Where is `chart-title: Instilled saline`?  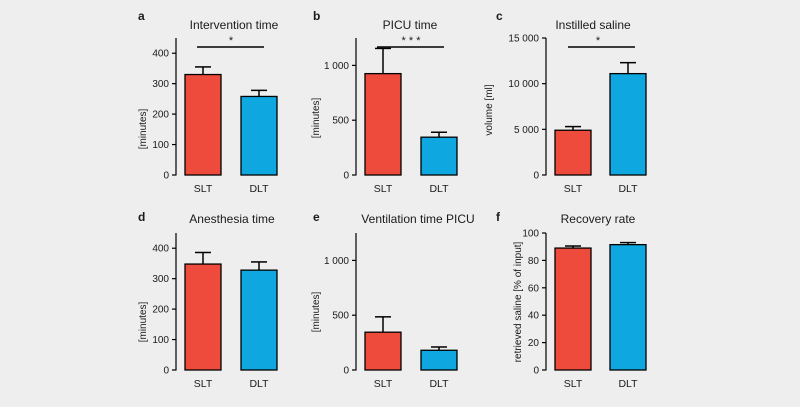 chart-title: Instilled saline is located at coordinates (593, 25).